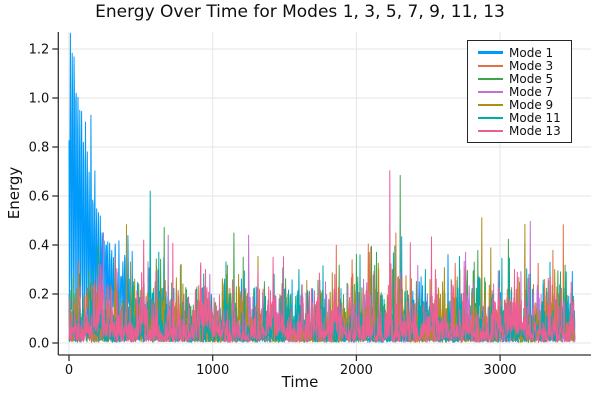 This screenshot has width=600, height=400. What do you see at coordinates (535, 118) in the screenshot?
I see `legend-label: Mode 11` at bounding box center [535, 118].